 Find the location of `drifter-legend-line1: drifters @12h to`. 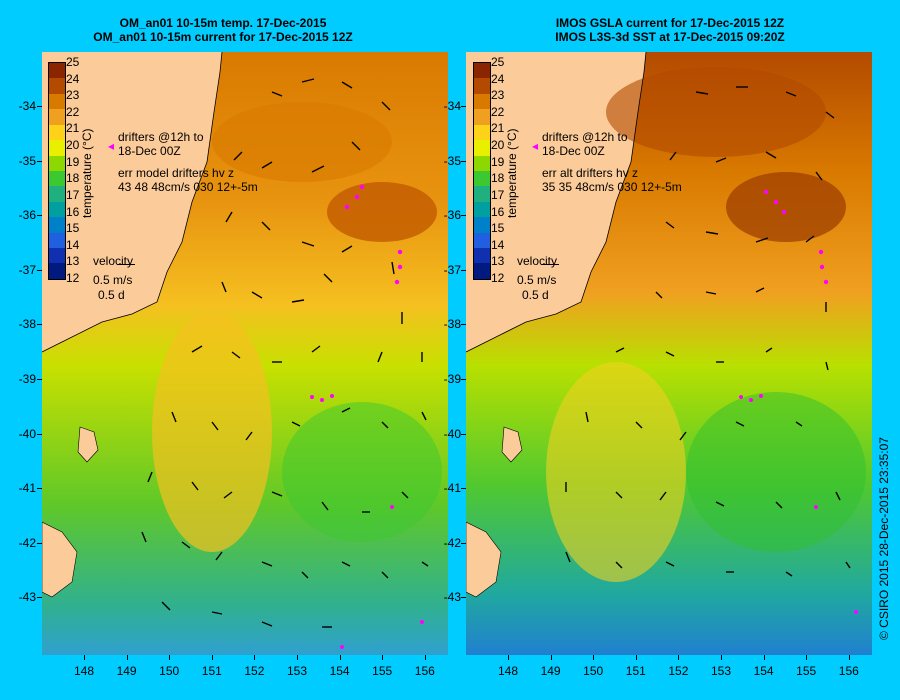

drifter-legend-line1: drifters @12h to is located at coordinates (161, 137).